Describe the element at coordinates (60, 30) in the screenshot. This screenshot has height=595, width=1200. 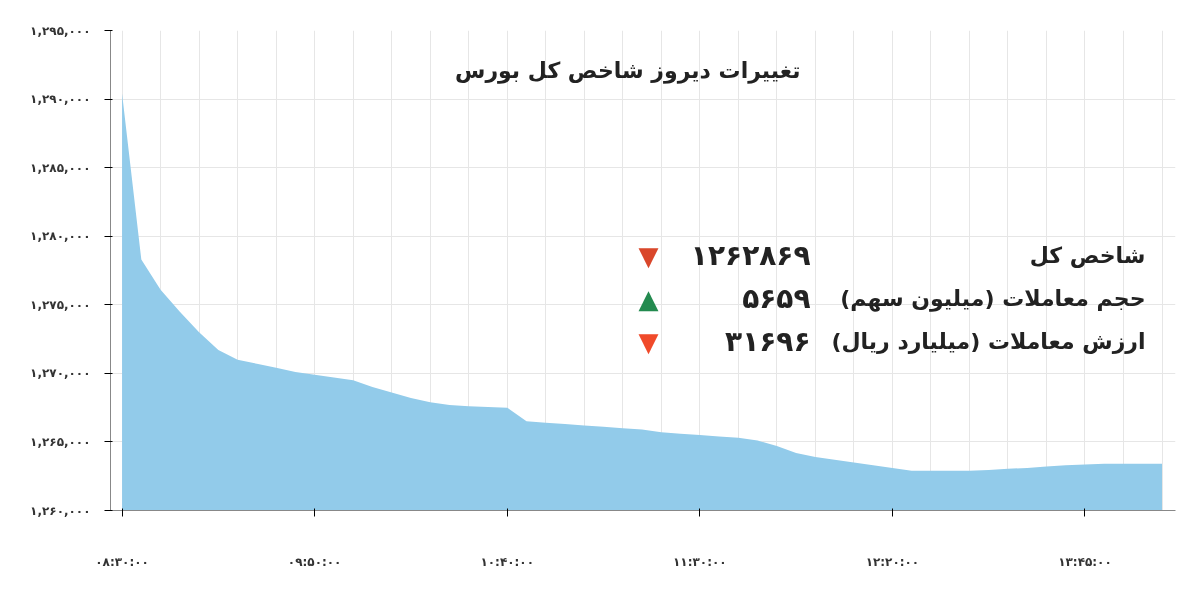
I see `y-tick-label: ۱,۲۹۵,۰۰۰` at that location.